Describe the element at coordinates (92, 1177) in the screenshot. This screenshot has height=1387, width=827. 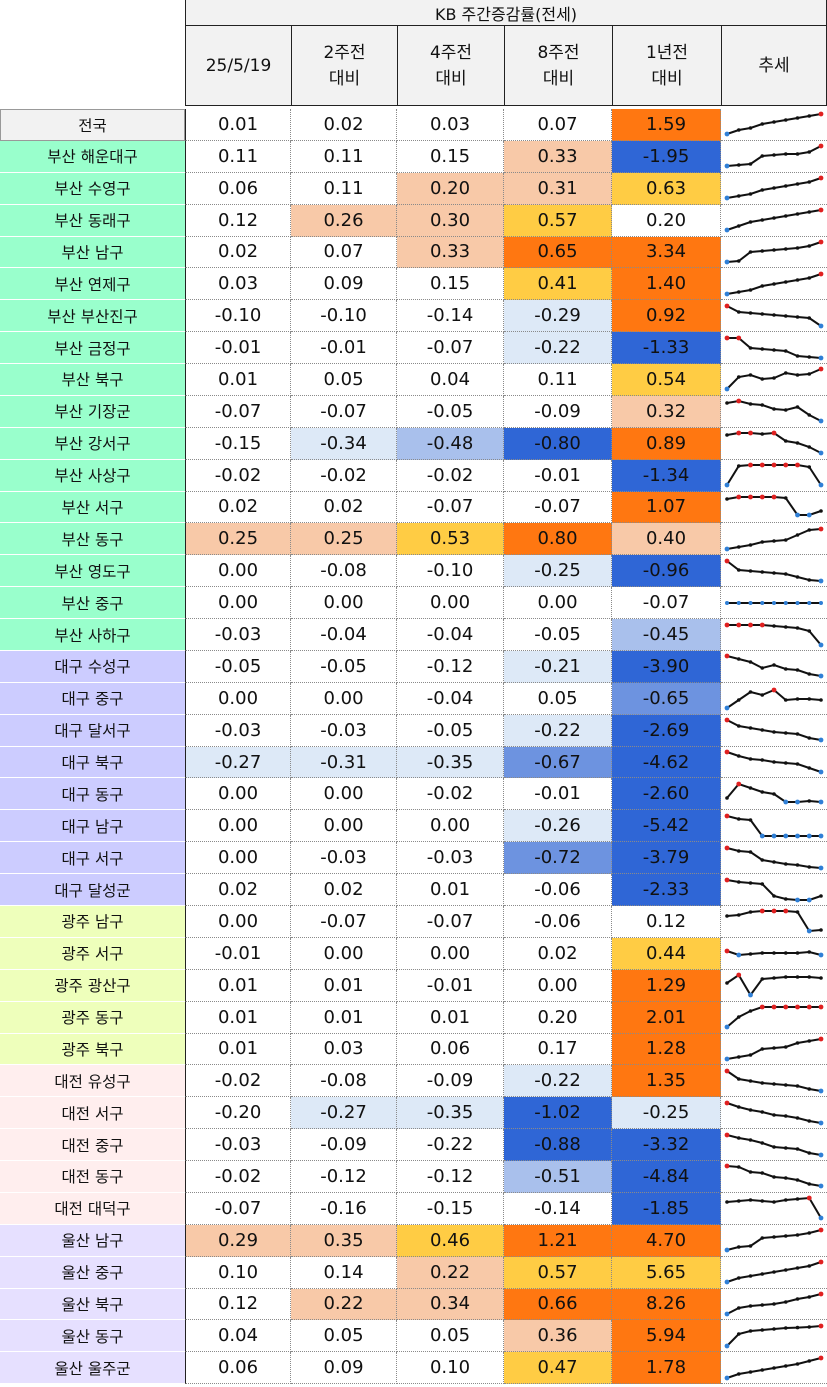
I see `region-label: 대전 동구` at that location.